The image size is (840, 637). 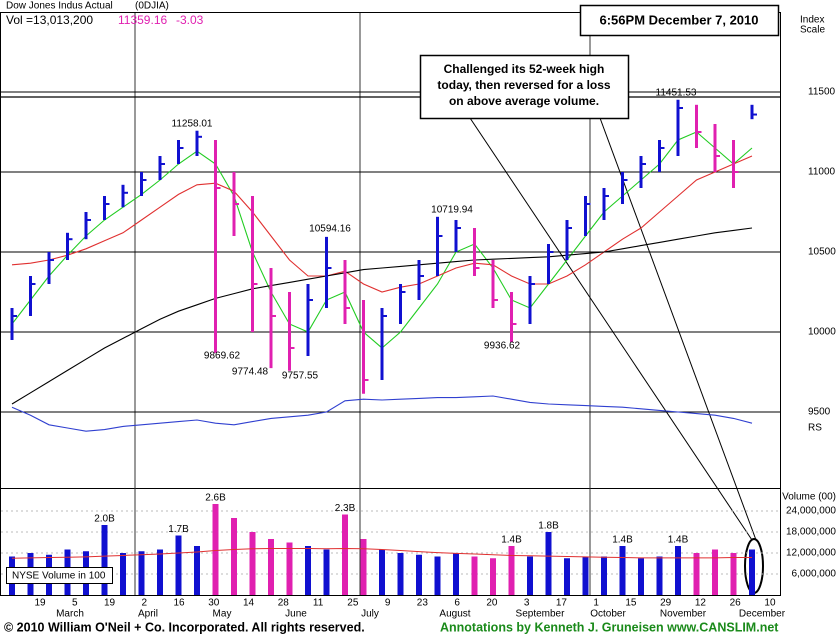 I want to click on volume-legend, so click(x=59, y=575).